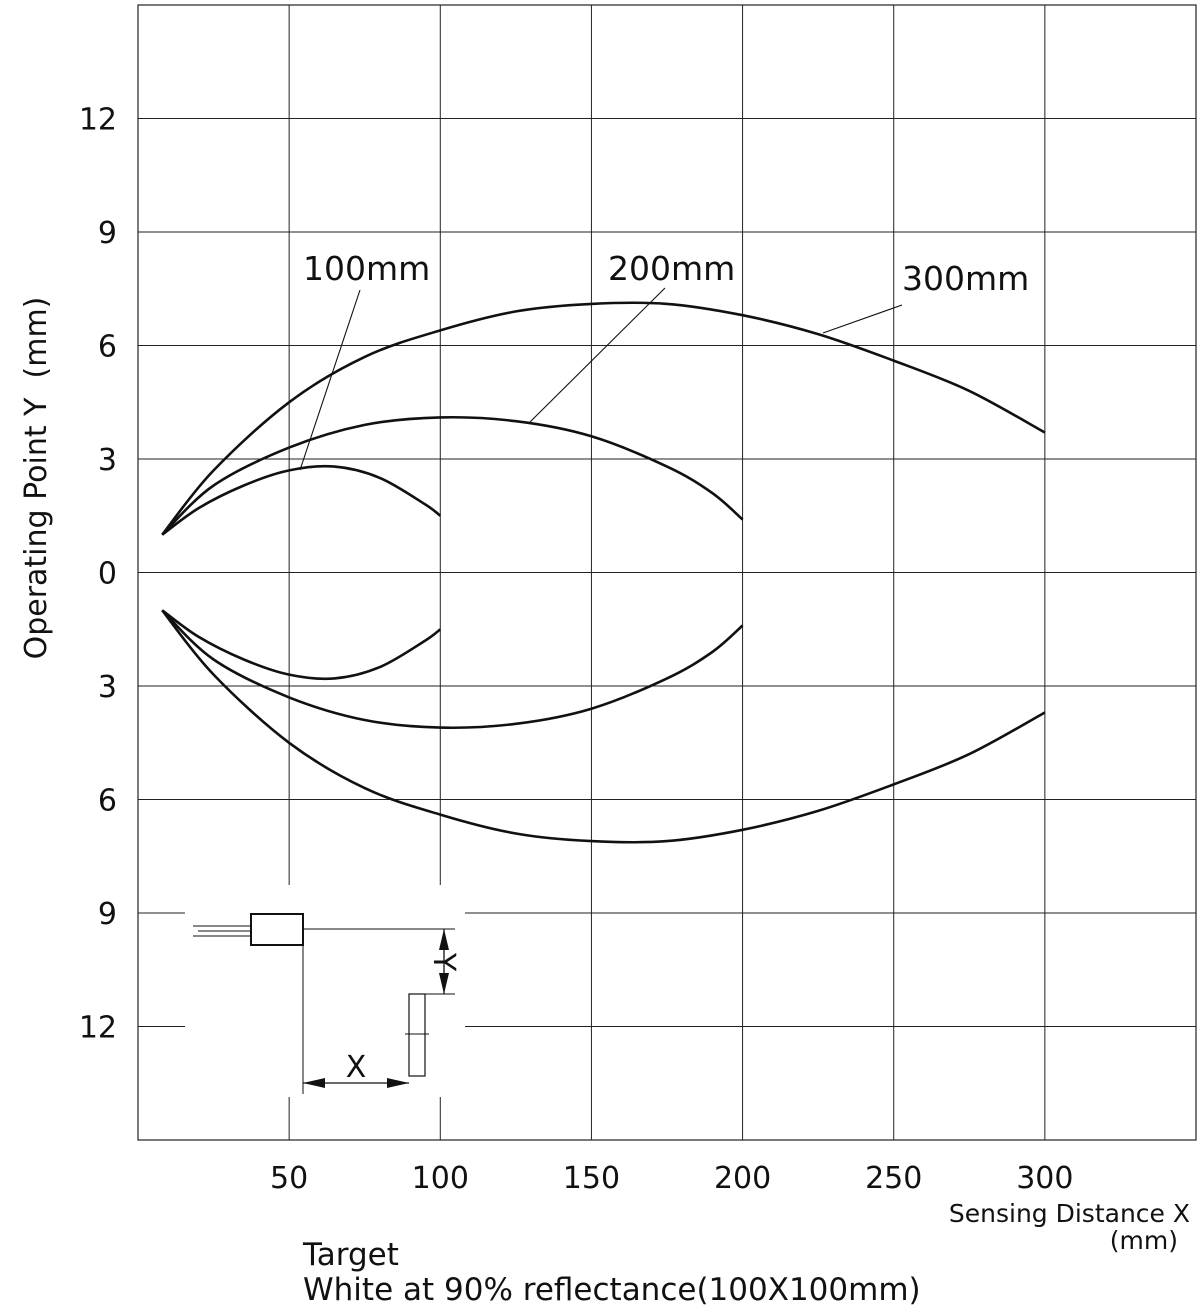 The width and height of the screenshot is (1201, 1310). What do you see at coordinates (324, 1003) in the screenshot?
I see `sensor-diagram` at bounding box center [324, 1003].